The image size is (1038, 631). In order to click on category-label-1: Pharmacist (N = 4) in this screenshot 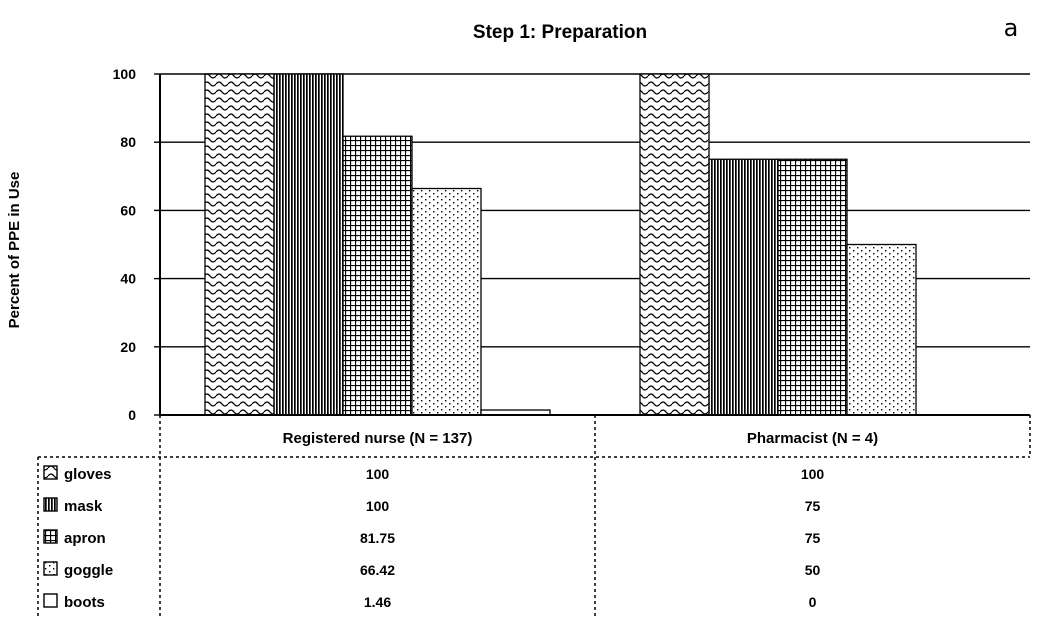, I will do `click(812, 438)`.